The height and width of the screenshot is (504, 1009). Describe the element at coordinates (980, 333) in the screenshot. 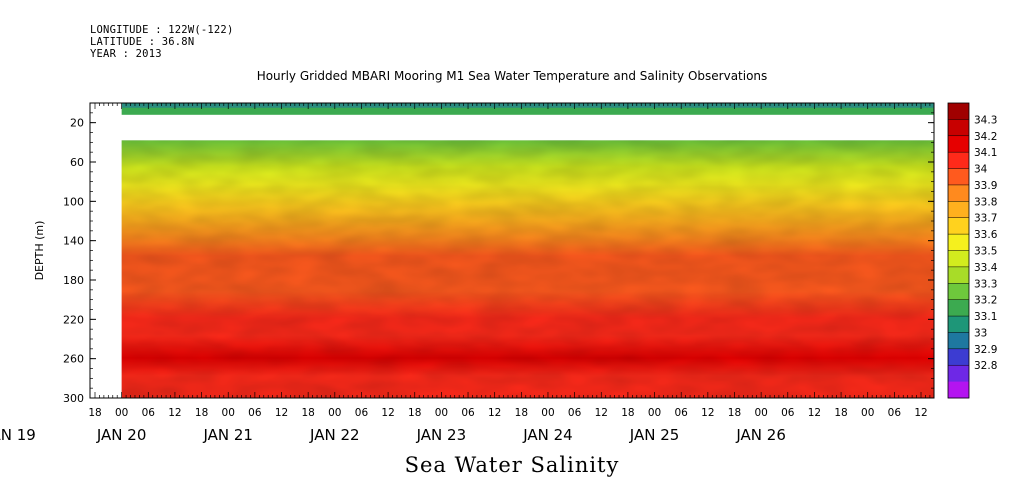

I see `colorbar-label: 33` at that location.